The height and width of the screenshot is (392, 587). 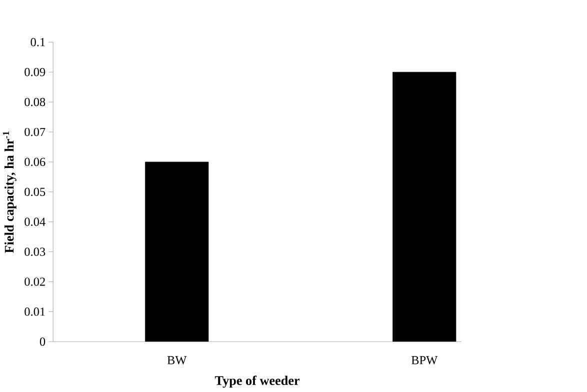 What do you see at coordinates (35, 222) in the screenshot?
I see `y-tick-label: 0.04` at bounding box center [35, 222].